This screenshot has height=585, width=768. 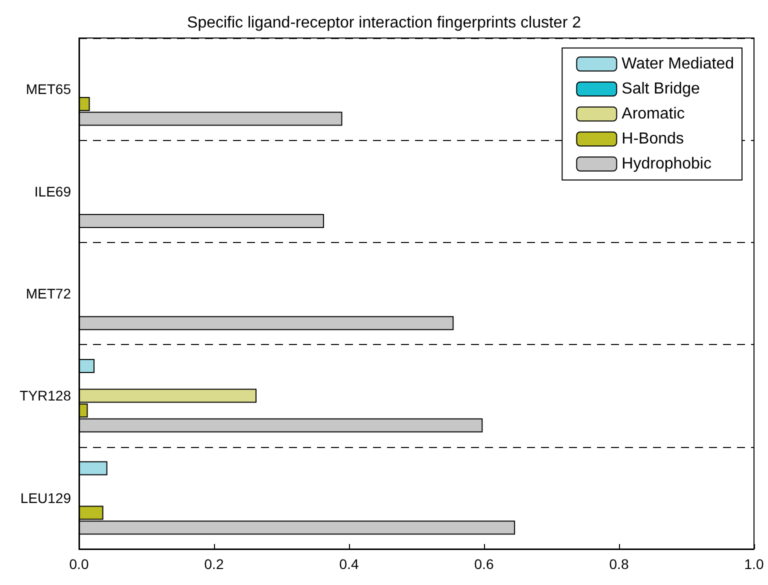 I want to click on y-tick-label: LEU129, so click(x=46, y=498).